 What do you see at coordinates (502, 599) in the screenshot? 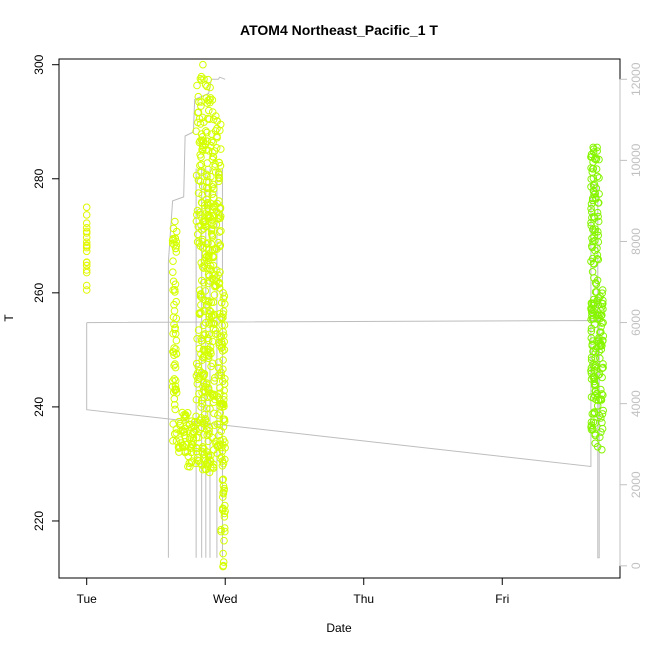
I see `x-tick-label: Fri` at bounding box center [502, 599].